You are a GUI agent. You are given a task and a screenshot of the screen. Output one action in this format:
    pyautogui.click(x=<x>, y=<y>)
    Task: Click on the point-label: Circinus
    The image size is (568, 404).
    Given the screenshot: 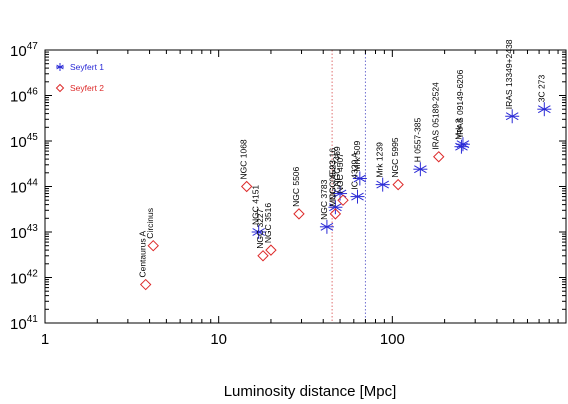 What is the action you would take?
    pyautogui.click(x=150, y=223)
    